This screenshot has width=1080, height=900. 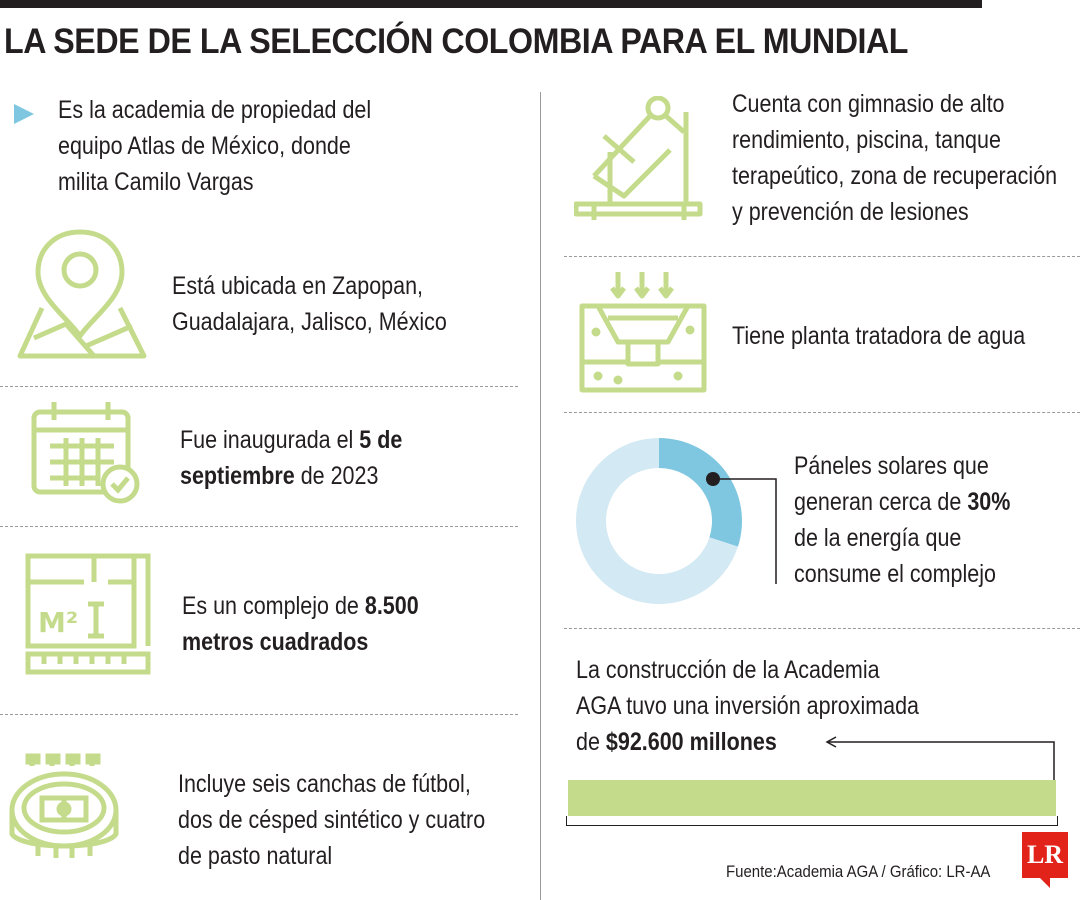 What do you see at coordinates (1045, 883) in the screenshot?
I see `lr-logo-tail` at bounding box center [1045, 883].